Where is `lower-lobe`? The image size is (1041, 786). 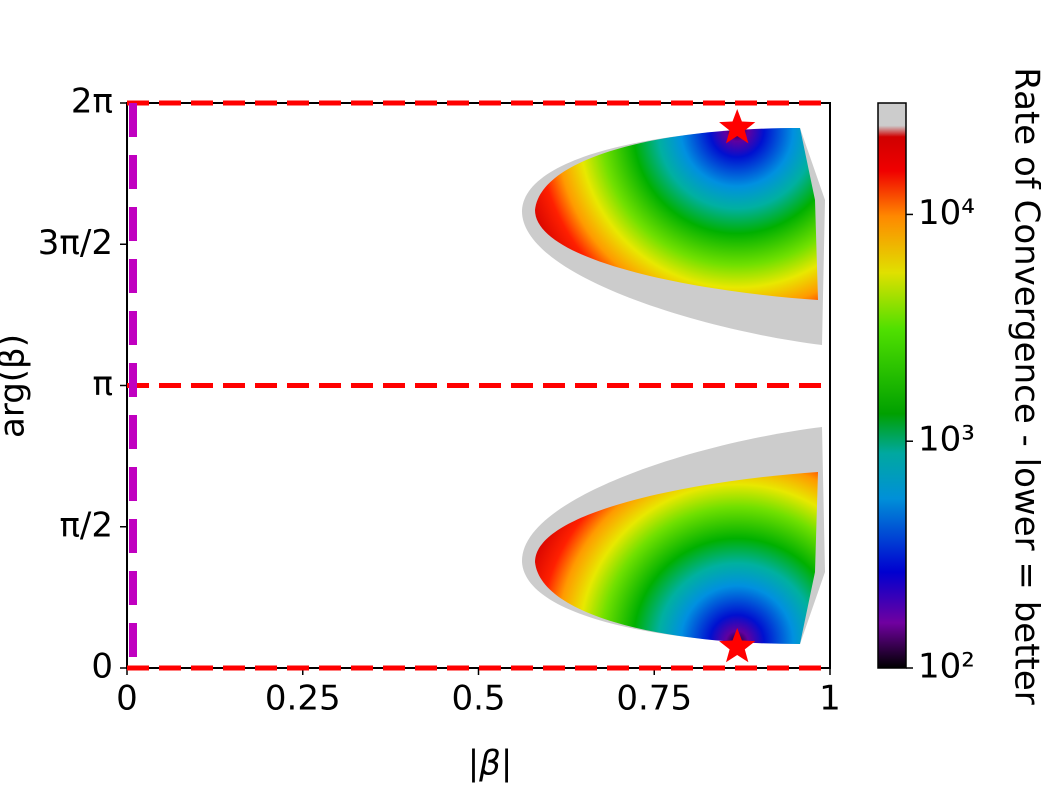
lower-lobe is located at coordinates (673, 535).